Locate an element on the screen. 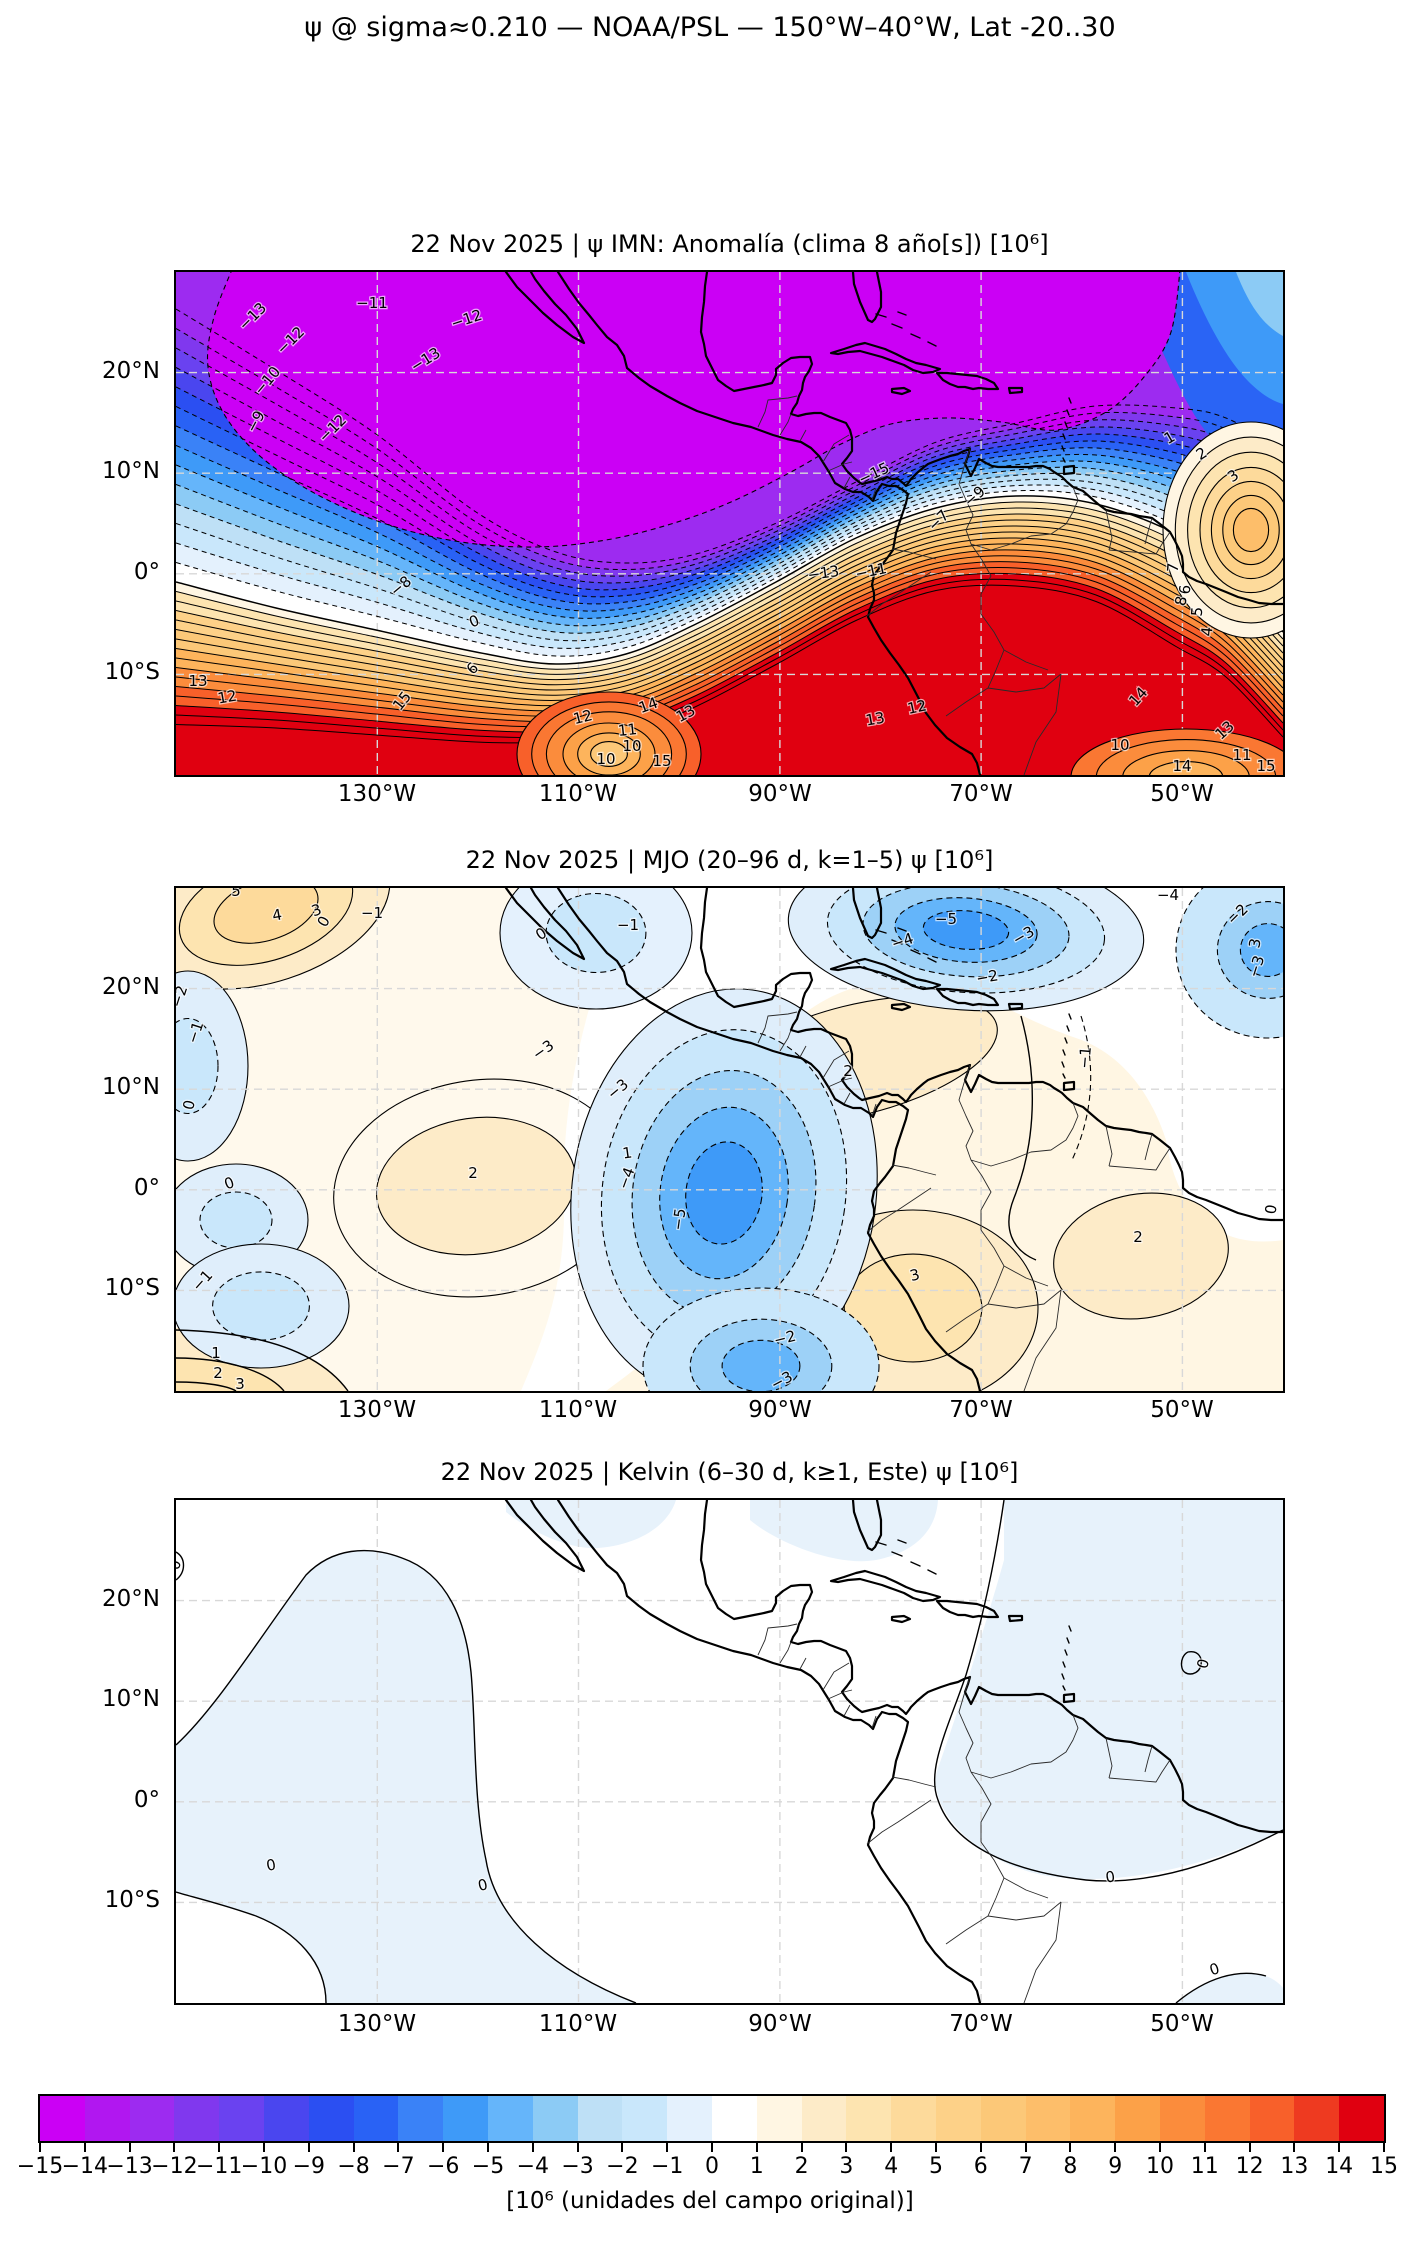 This screenshot has height=2256, width=1420. ytick-10n: 10°N is located at coordinates (131, 471).